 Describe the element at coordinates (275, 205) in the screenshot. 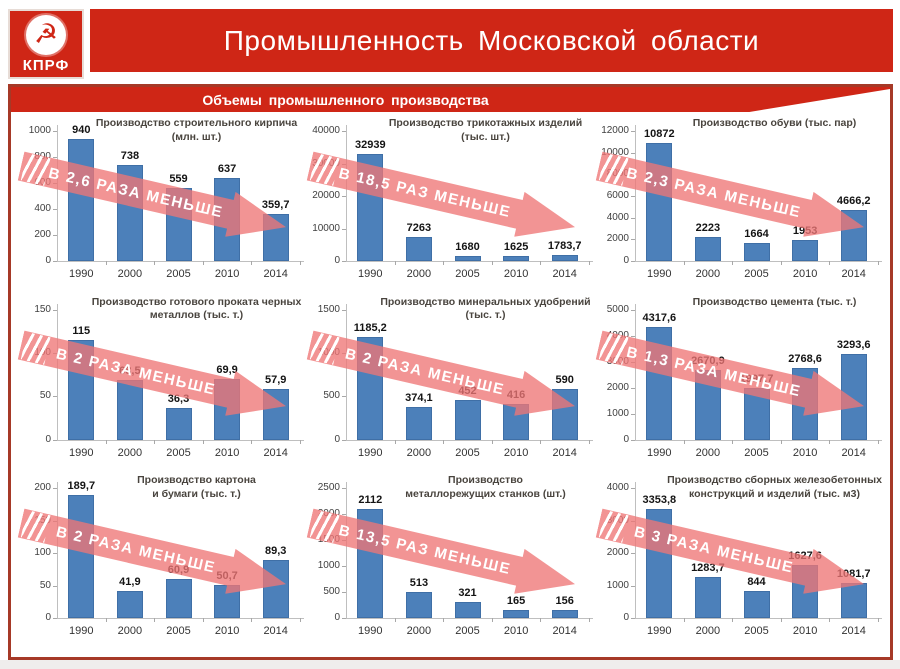

I see `bar-value-label: 359,7` at that location.